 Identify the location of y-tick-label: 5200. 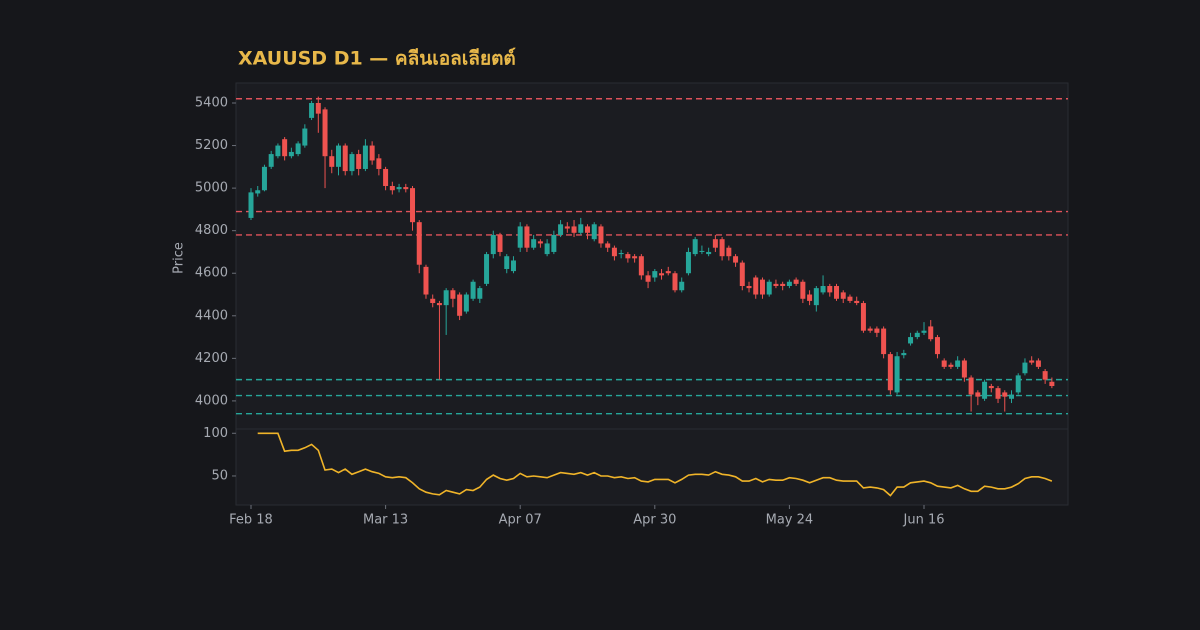
(211, 145).